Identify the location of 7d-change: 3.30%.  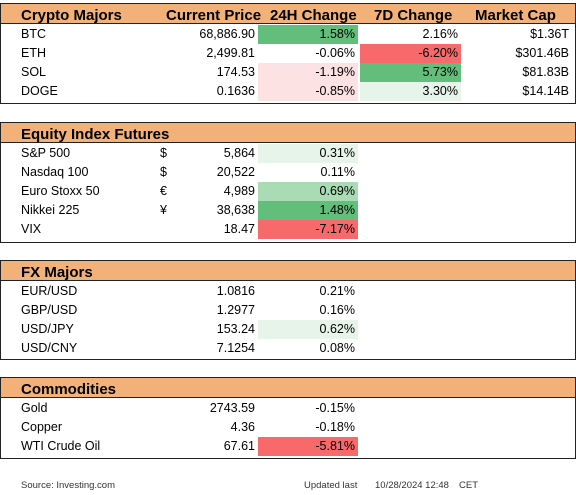
(440, 91).